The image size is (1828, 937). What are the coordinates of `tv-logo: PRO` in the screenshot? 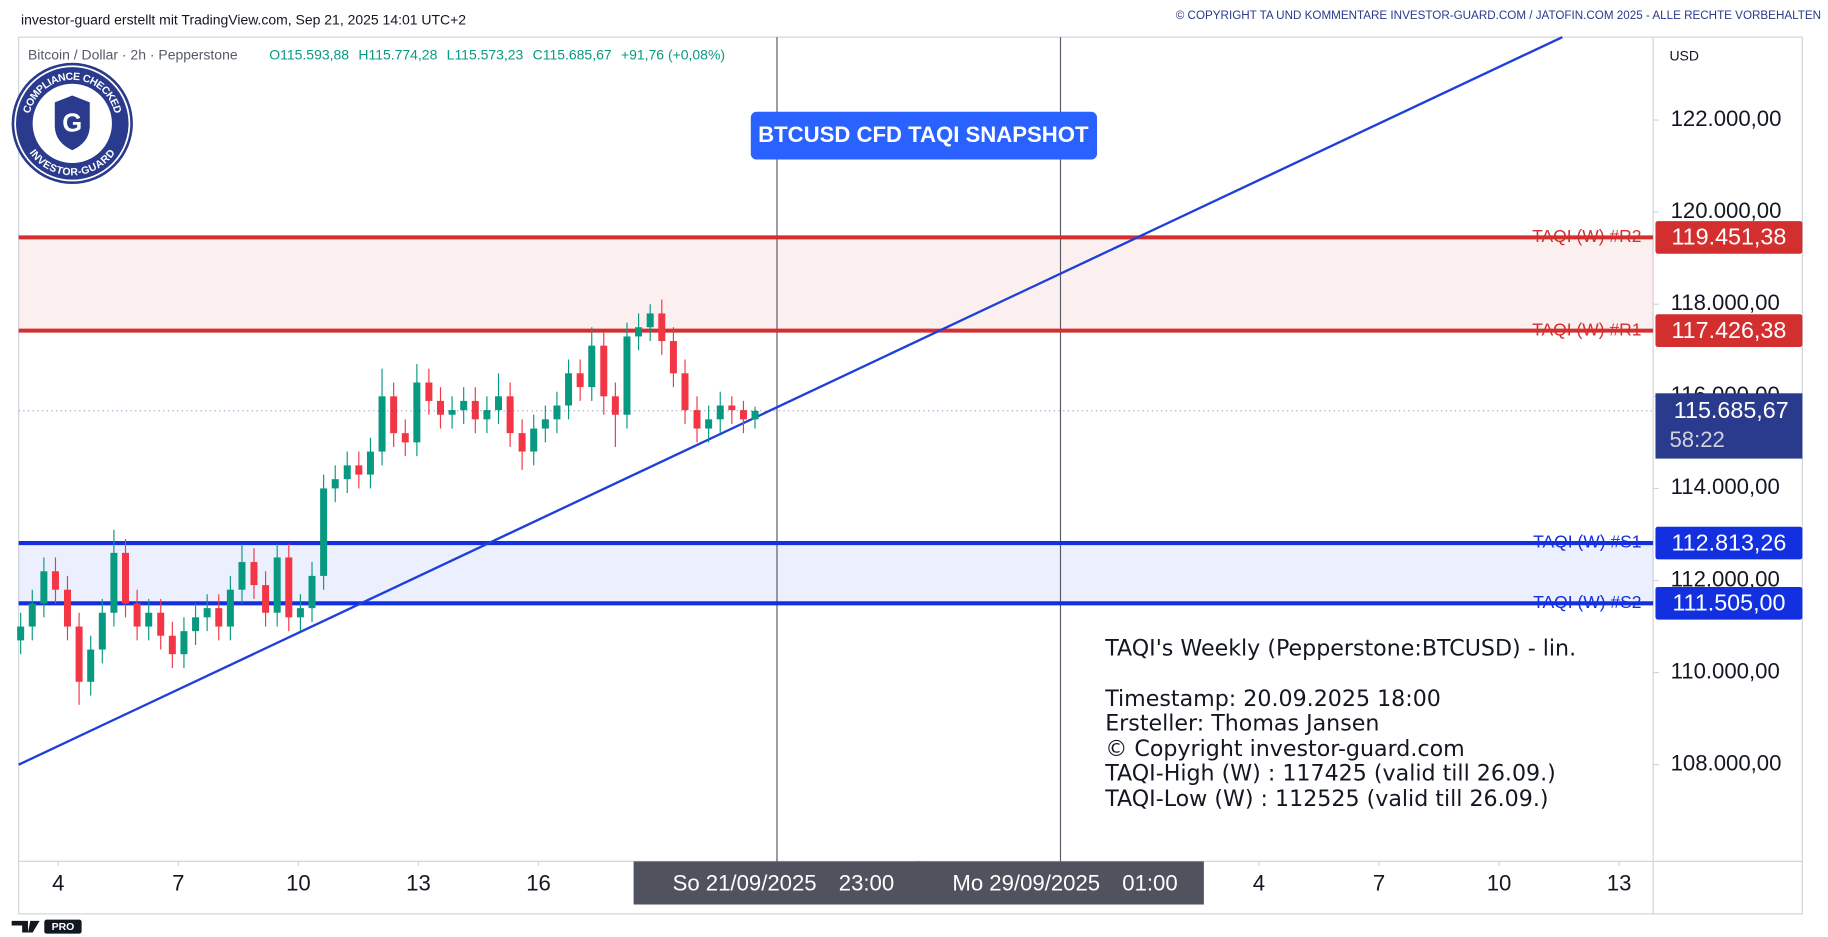 It's located at (46, 926).